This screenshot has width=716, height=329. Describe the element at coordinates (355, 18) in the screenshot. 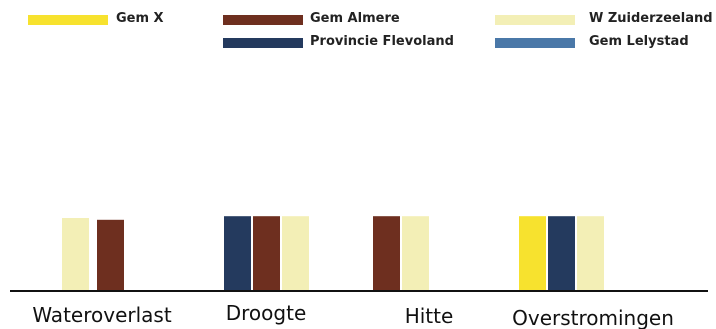

I see `legend-label: Gem Almere` at that location.